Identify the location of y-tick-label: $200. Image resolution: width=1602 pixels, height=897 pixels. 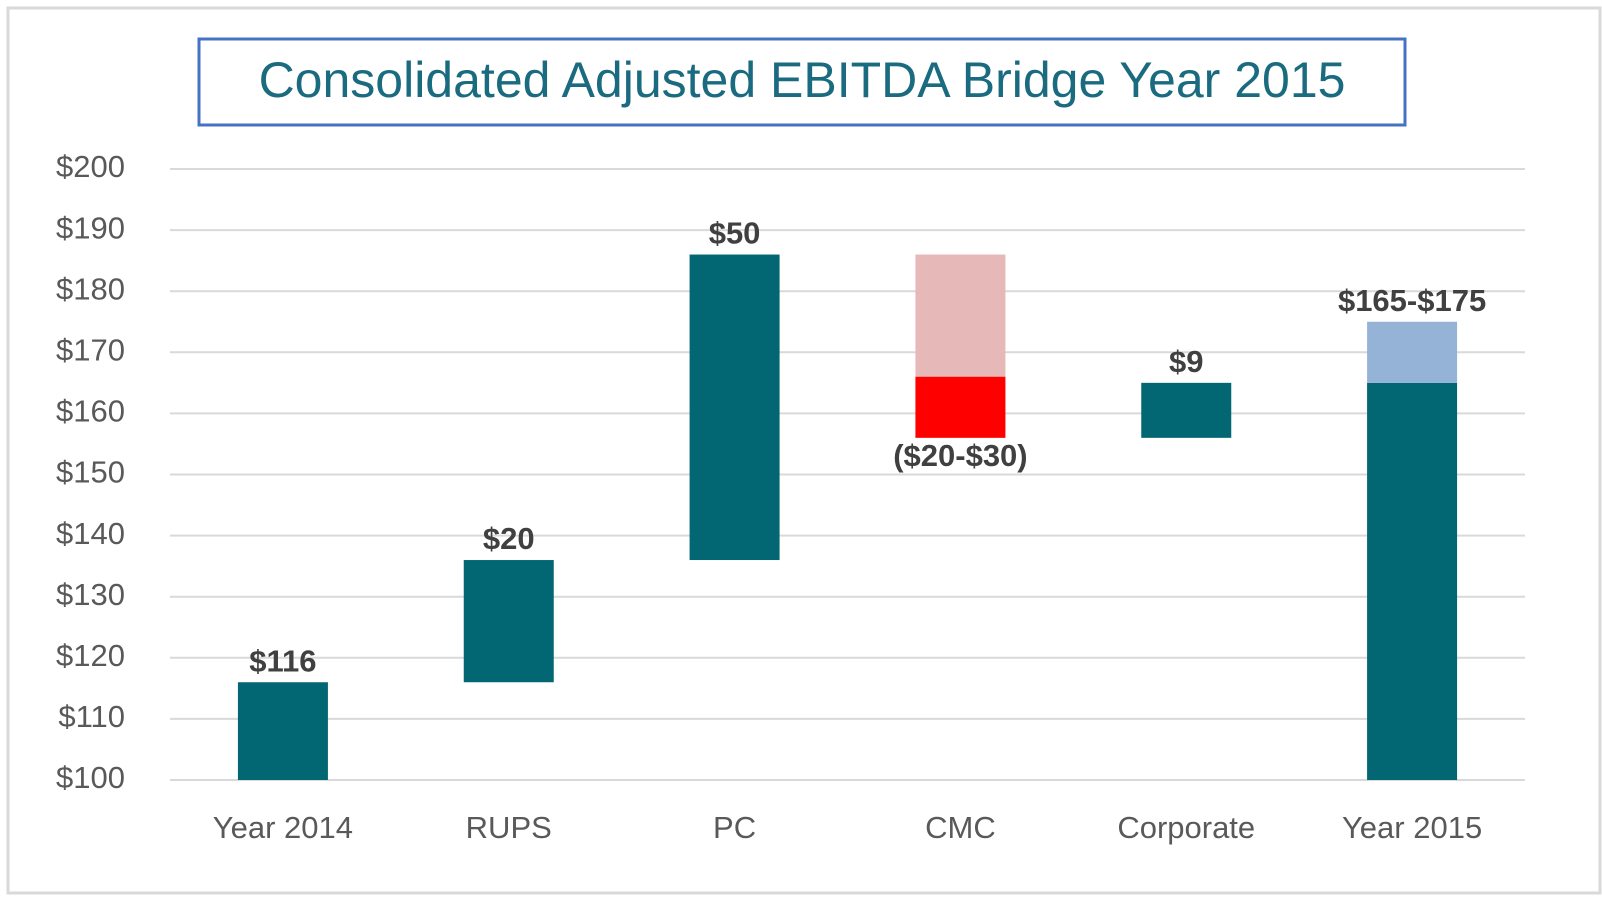
(90, 166).